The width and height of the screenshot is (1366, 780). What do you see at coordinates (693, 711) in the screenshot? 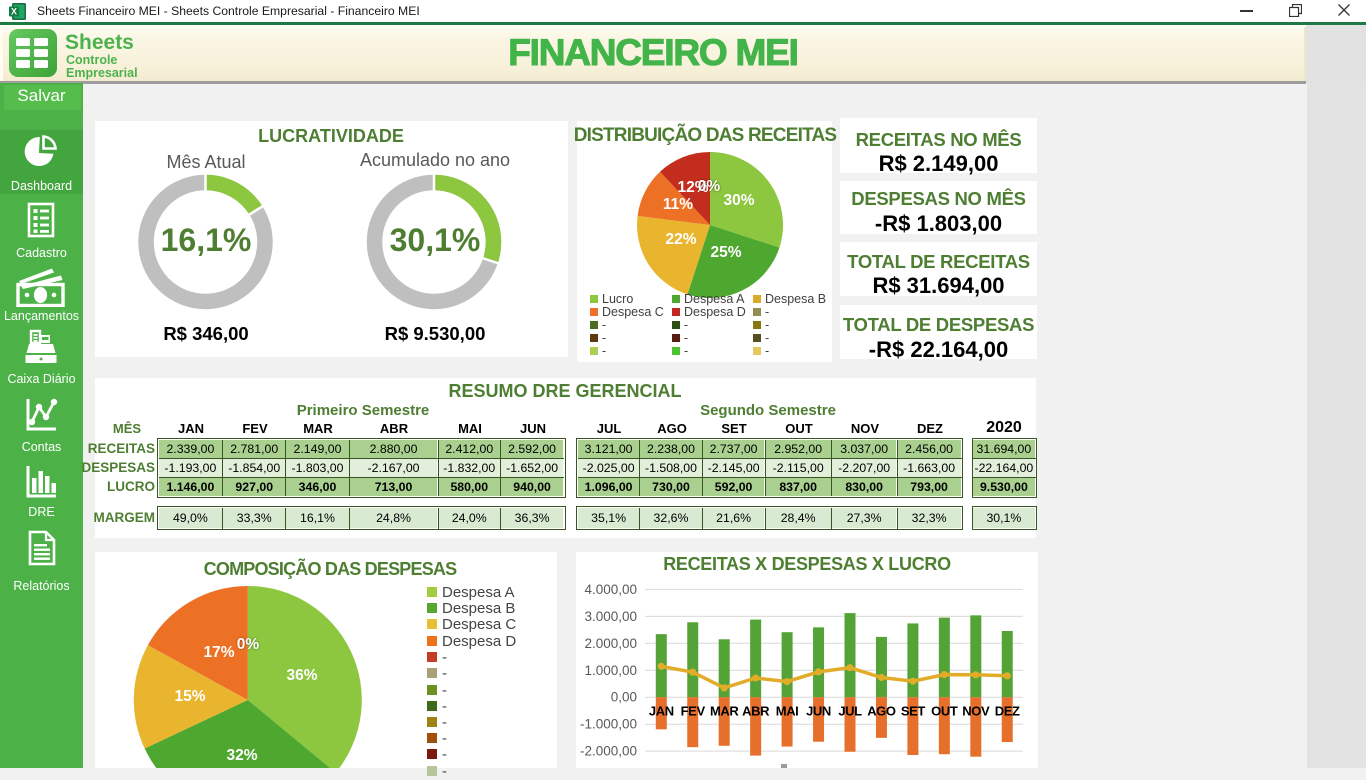
I see `svg-text: FEV` at bounding box center [693, 711].